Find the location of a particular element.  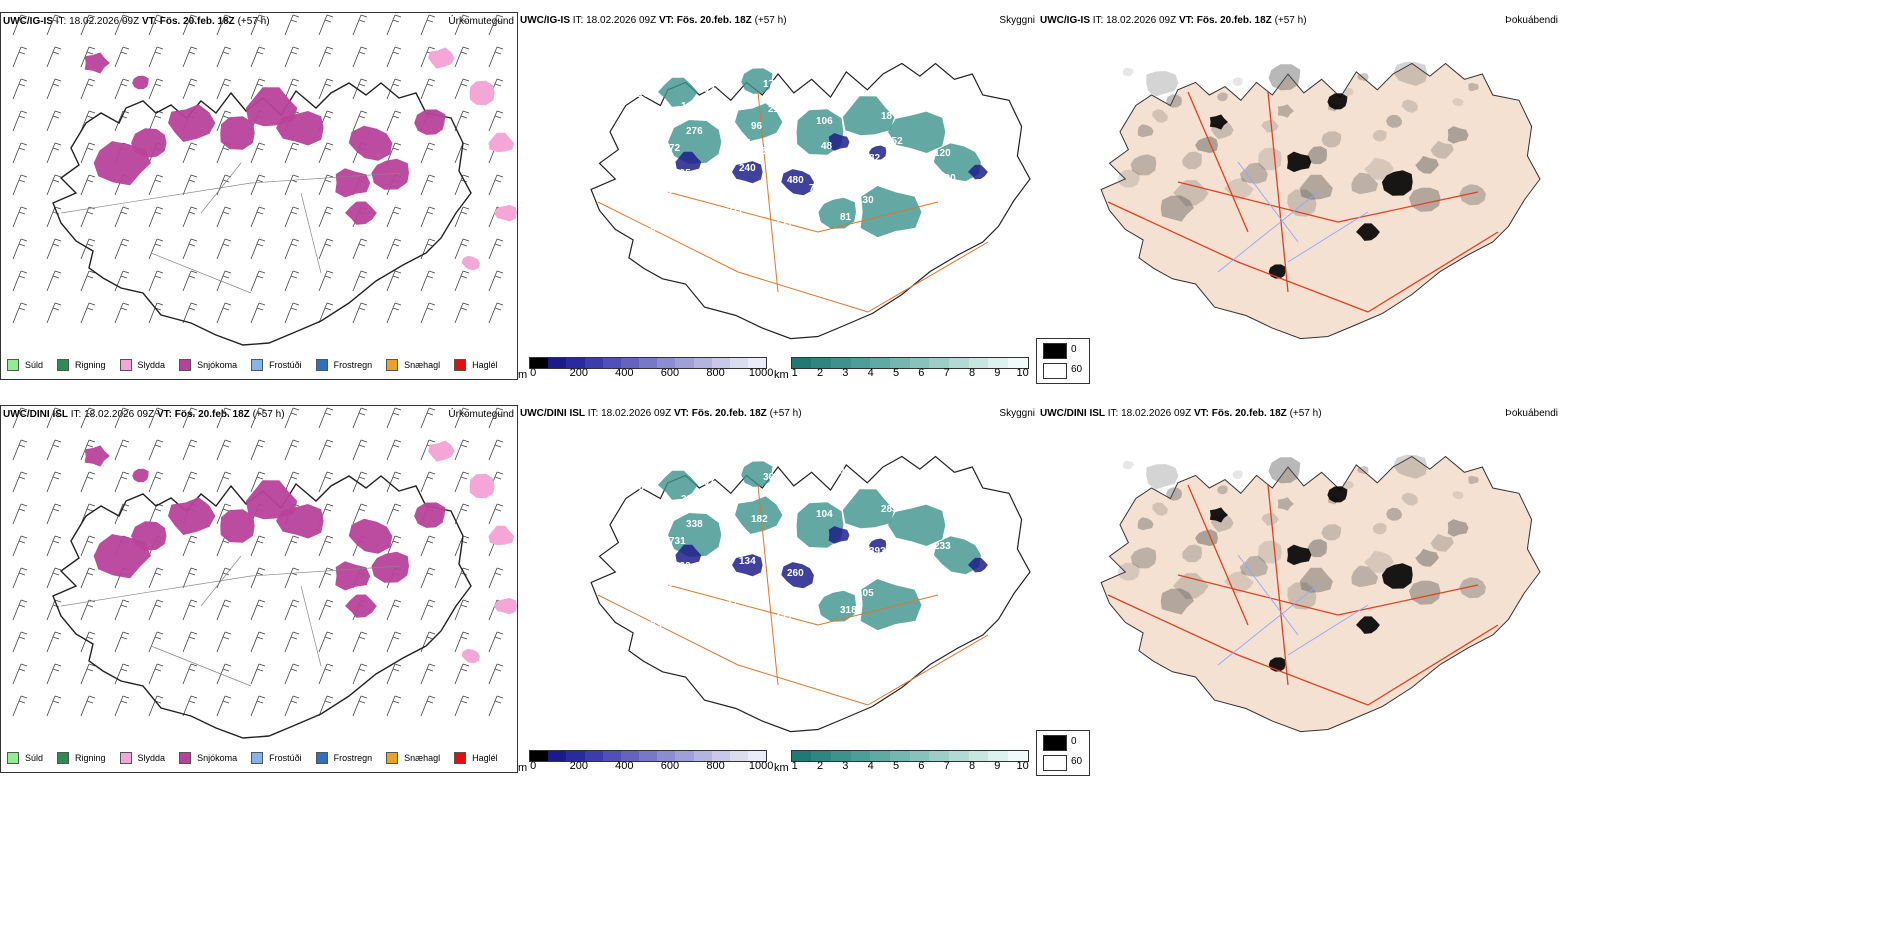

colorbar-unit: km is located at coordinates (781, 767).